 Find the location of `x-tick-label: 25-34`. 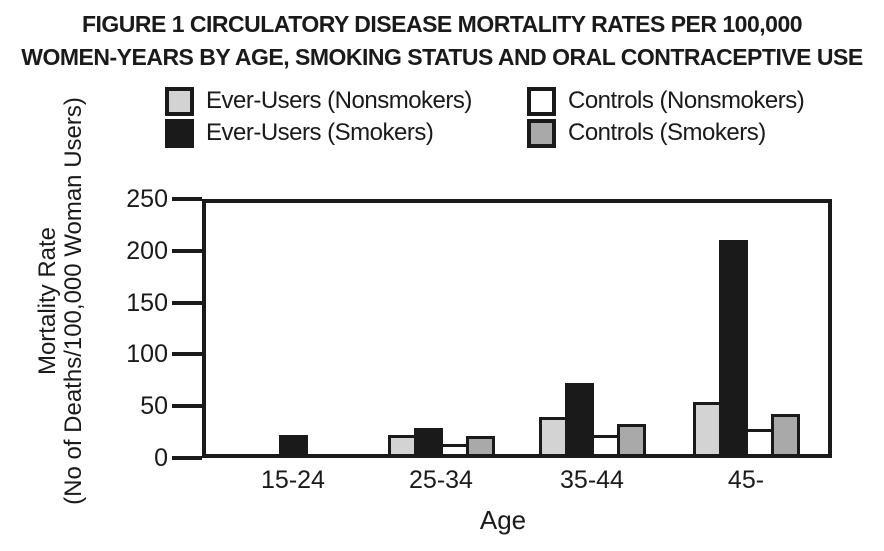

x-tick-label: 25-34 is located at coordinates (441, 480).